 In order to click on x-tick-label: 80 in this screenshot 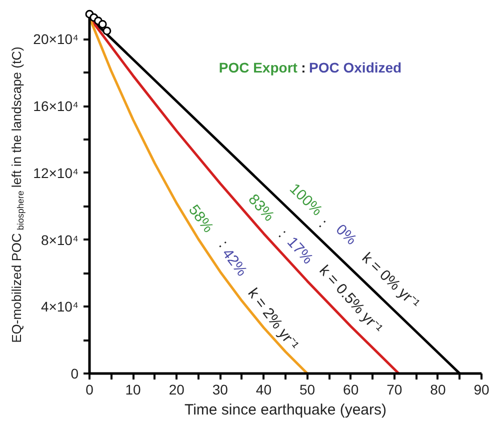, I will do `click(438, 390)`.